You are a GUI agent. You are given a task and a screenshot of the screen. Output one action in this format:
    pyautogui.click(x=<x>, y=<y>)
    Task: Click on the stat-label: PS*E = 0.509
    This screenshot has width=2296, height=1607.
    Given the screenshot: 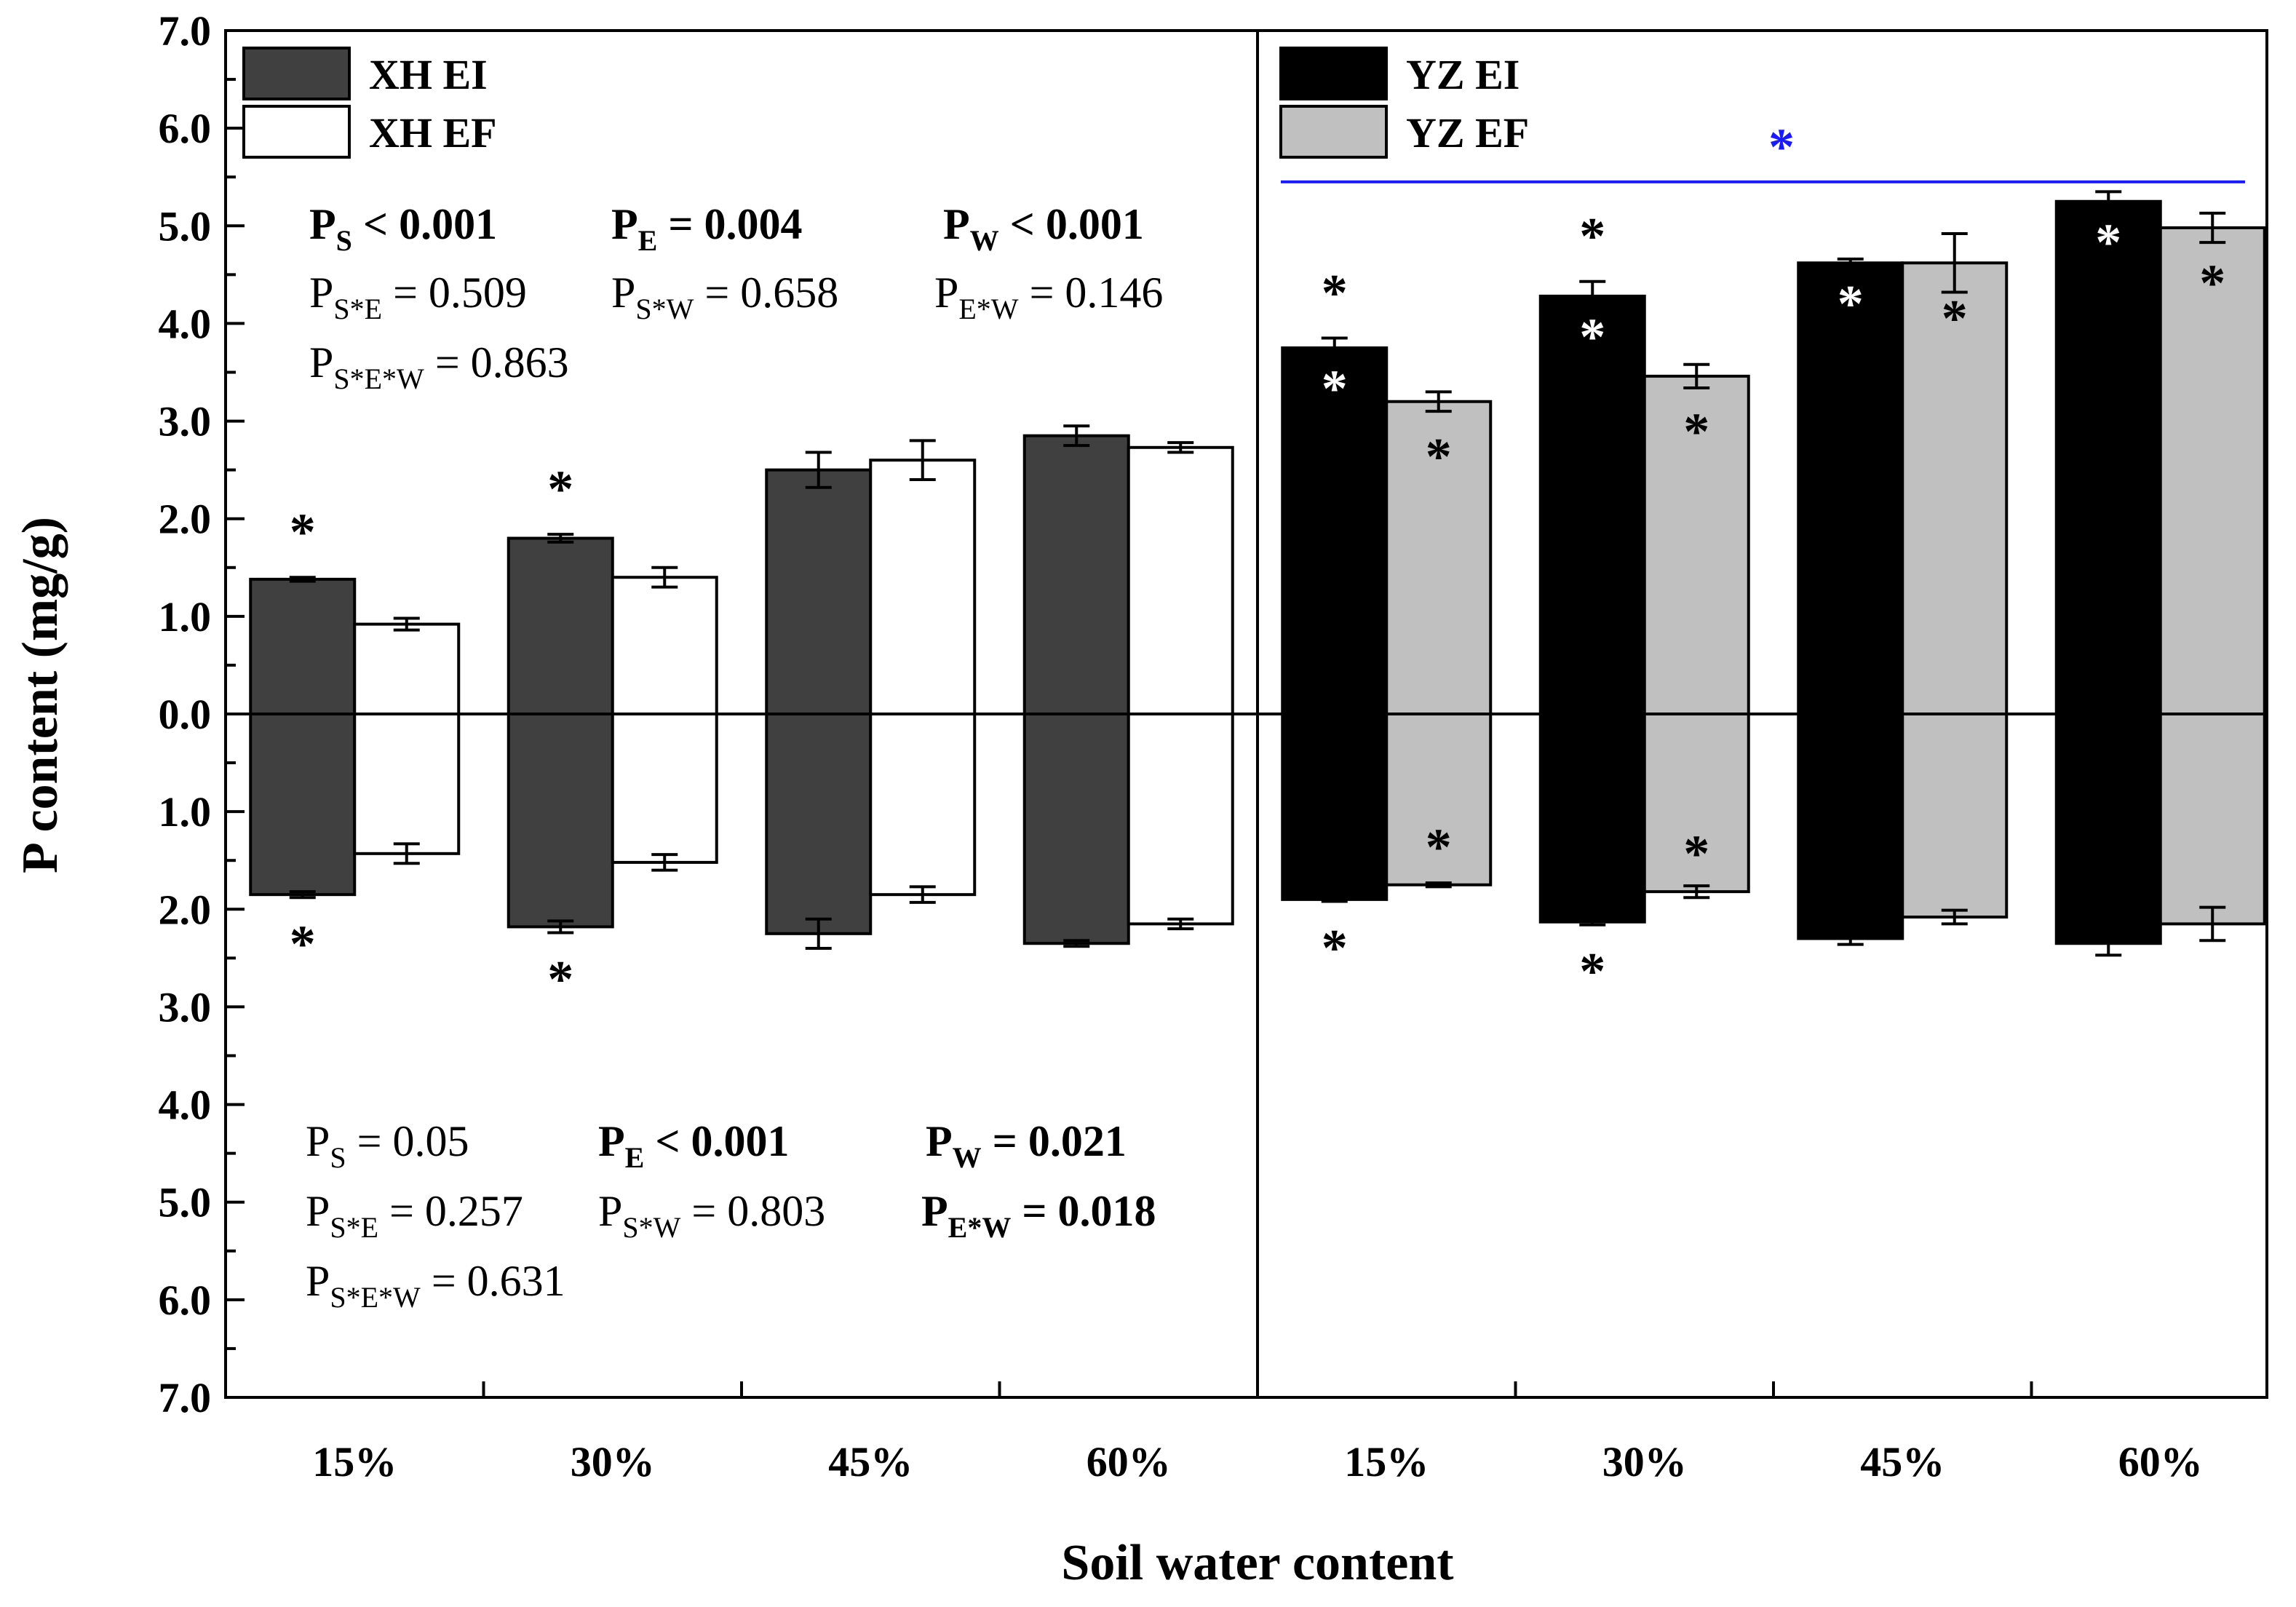 What is the action you would take?
    pyautogui.click(x=418, y=297)
    